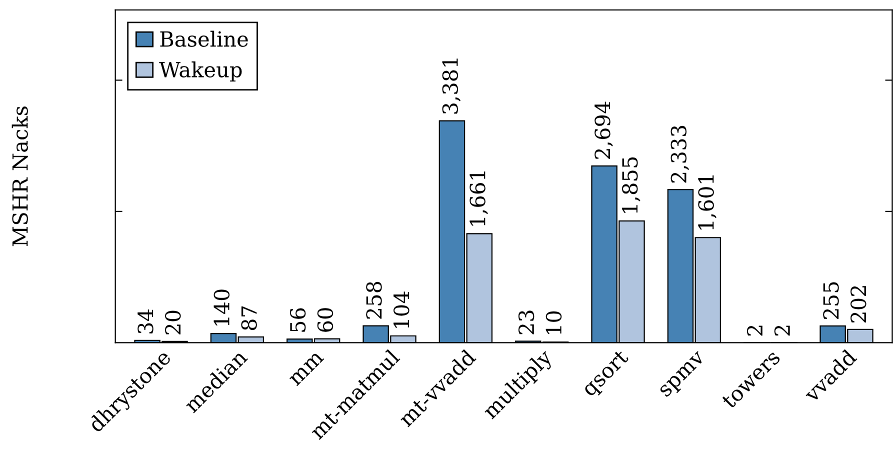 Image resolution: width=894 pixels, height=474 pixels. What do you see at coordinates (526, 322) in the screenshot?
I see `data-label: 23` at bounding box center [526, 322].